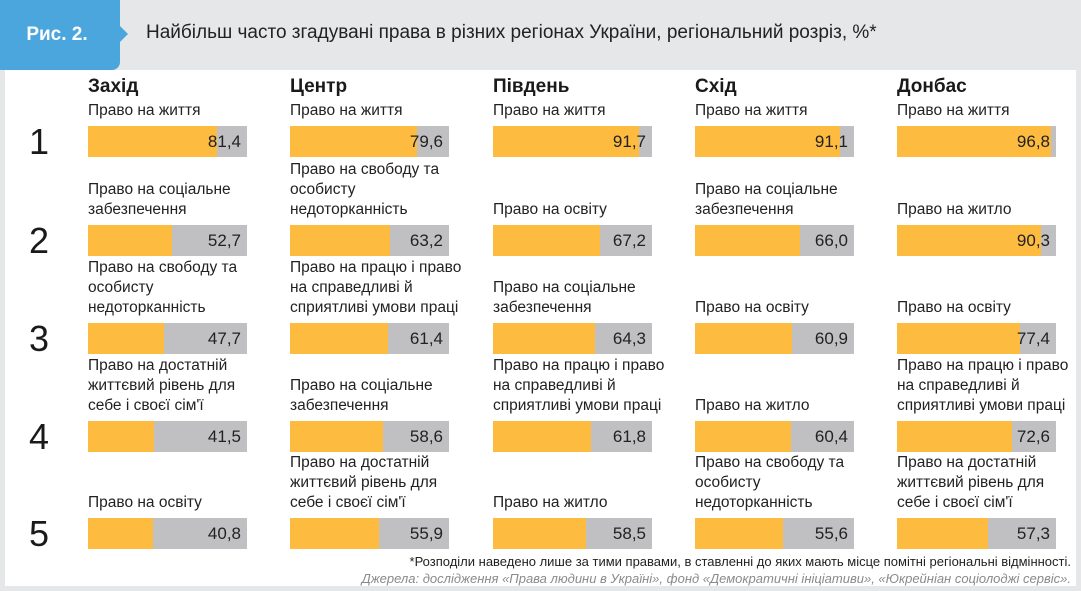 Image resolution: width=1081 pixels, height=591 pixels. What do you see at coordinates (1033, 141) in the screenshot?
I see `bar-value: 96,8` at bounding box center [1033, 141].